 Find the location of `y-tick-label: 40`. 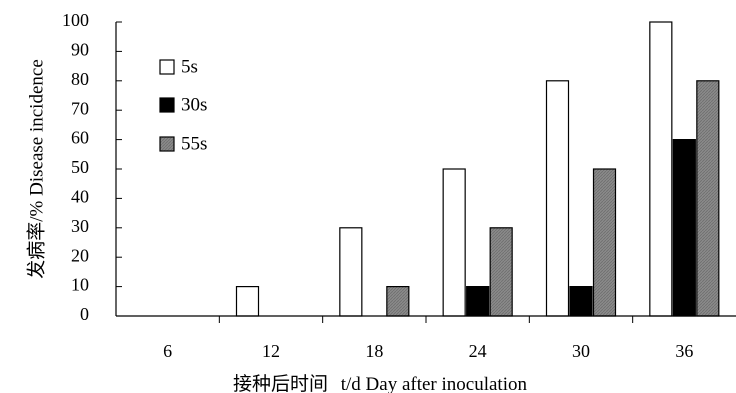

y-tick-label: 40 is located at coordinates (80, 197).